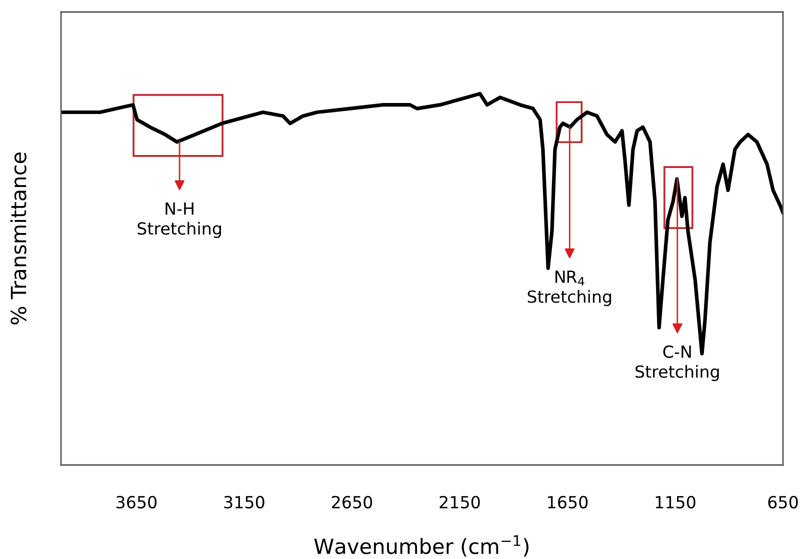 The width and height of the screenshot is (803, 559). Describe the element at coordinates (179, 220) in the screenshot. I see `annotation: N-H Stretching` at that location.